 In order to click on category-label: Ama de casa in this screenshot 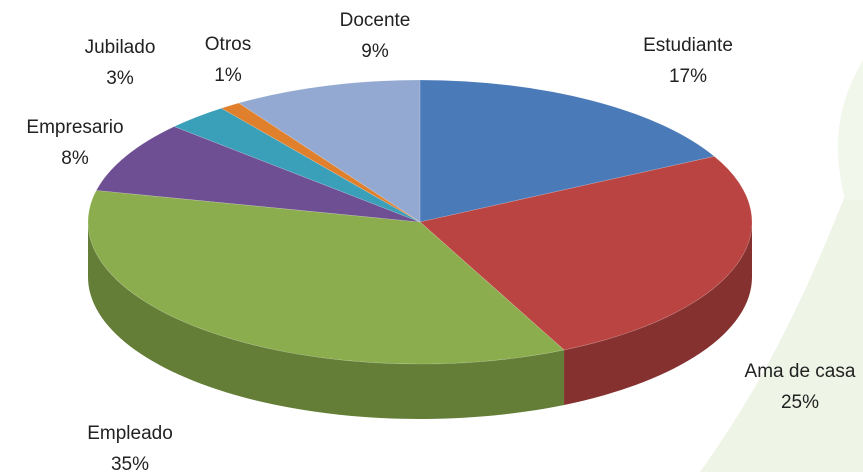, I will do `click(800, 371)`.